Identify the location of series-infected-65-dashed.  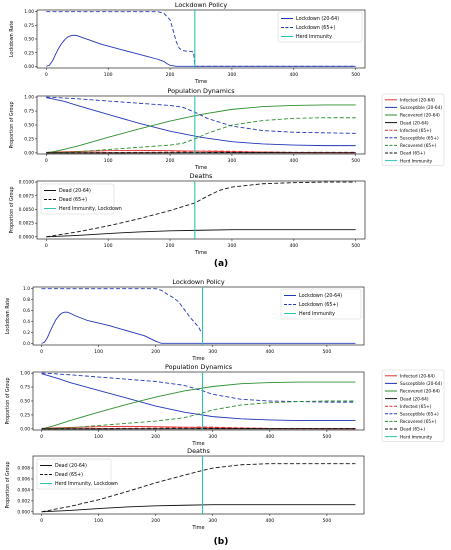
(198, 428).